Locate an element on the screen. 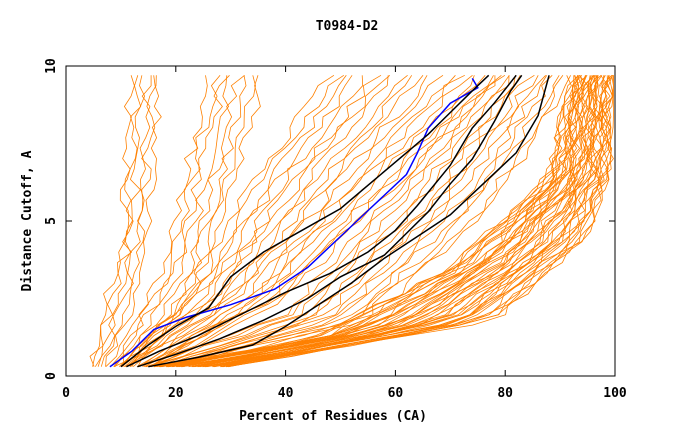  x-tick-label-40: 40 is located at coordinates (286, 393).